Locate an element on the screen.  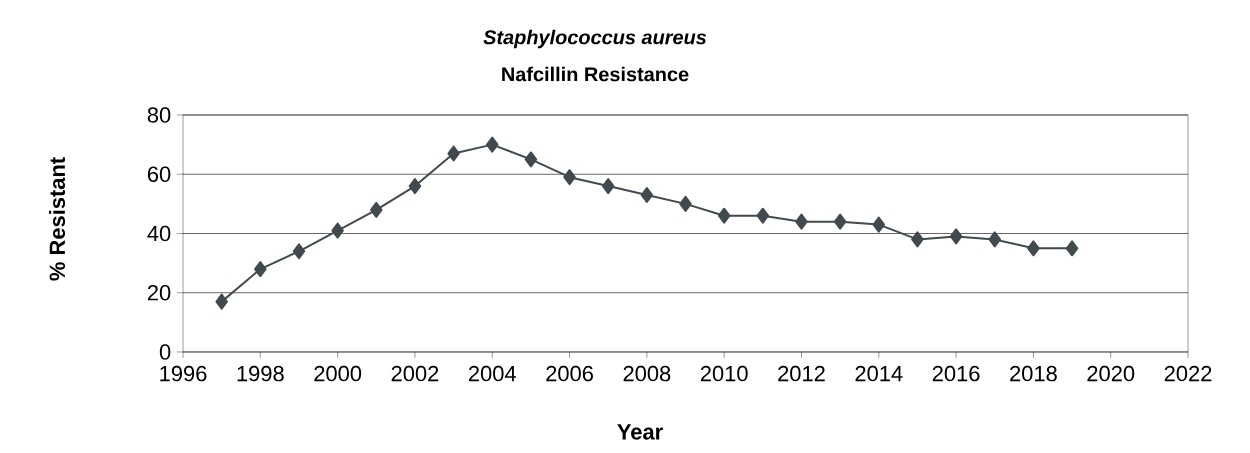
x-tick-label: 2018 is located at coordinates (1033, 373).